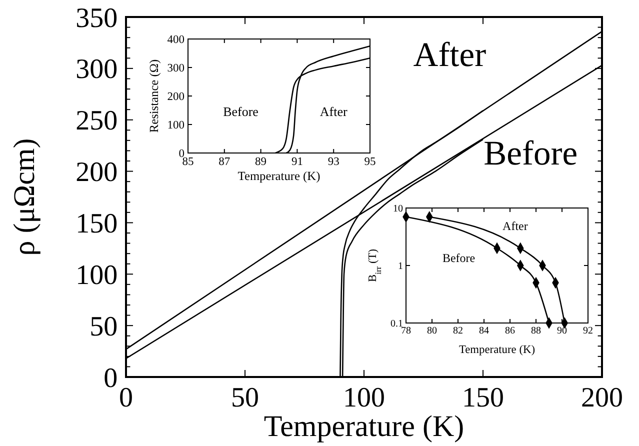 The width and height of the screenshot is (639, 446). I want to click on y-tick-label: 350, so click(97, 18).